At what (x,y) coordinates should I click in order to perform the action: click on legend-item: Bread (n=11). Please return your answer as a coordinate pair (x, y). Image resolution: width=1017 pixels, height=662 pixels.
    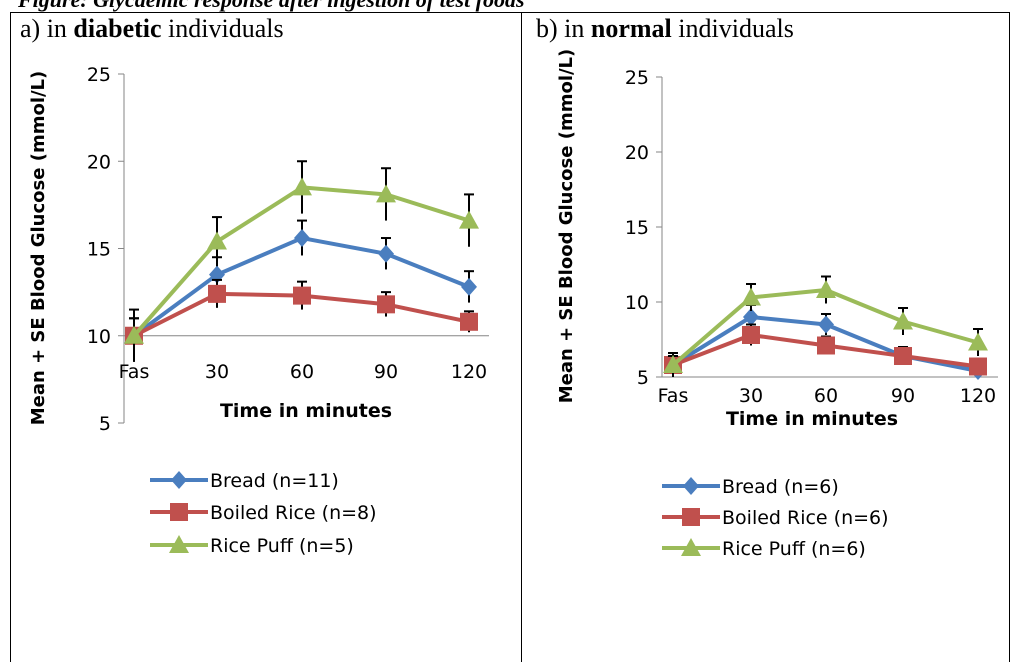
    Looking at the image, I should click on (244, 481).